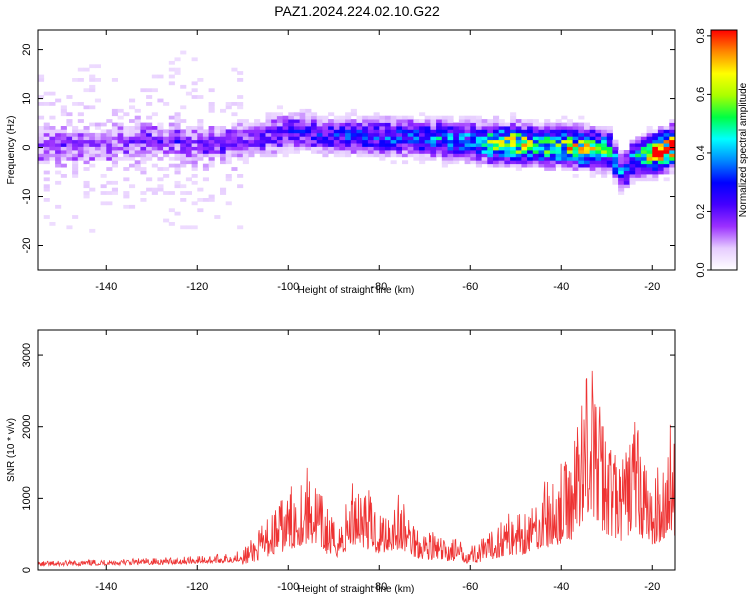 The width and height of the screenshot is (750, 600). I want to click on snr-y-tick-label: 0, so click(27, 570).